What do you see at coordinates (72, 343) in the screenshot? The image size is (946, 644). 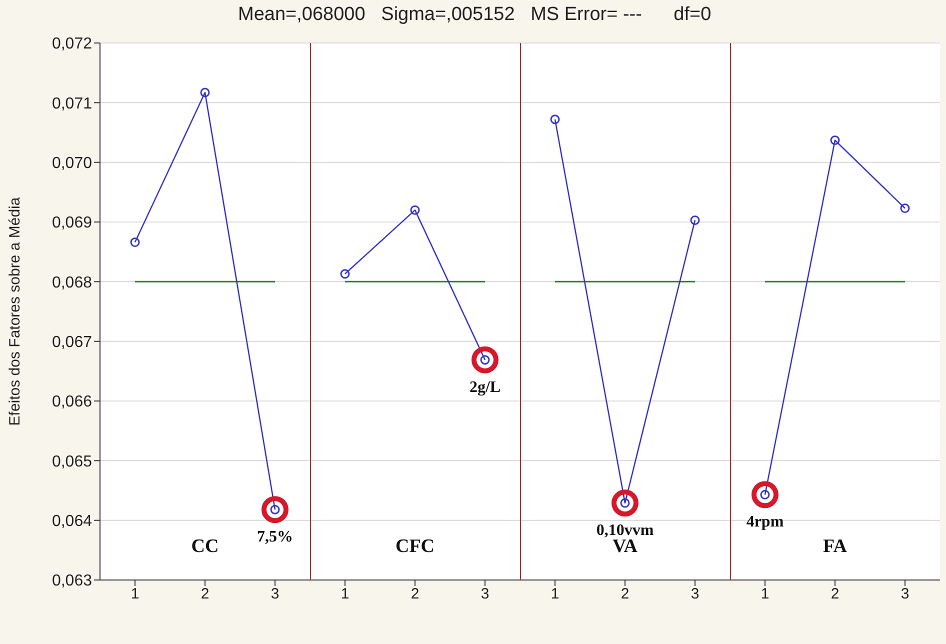 I see `y-tick-label: 0,067` at bounding box center [72, 343].